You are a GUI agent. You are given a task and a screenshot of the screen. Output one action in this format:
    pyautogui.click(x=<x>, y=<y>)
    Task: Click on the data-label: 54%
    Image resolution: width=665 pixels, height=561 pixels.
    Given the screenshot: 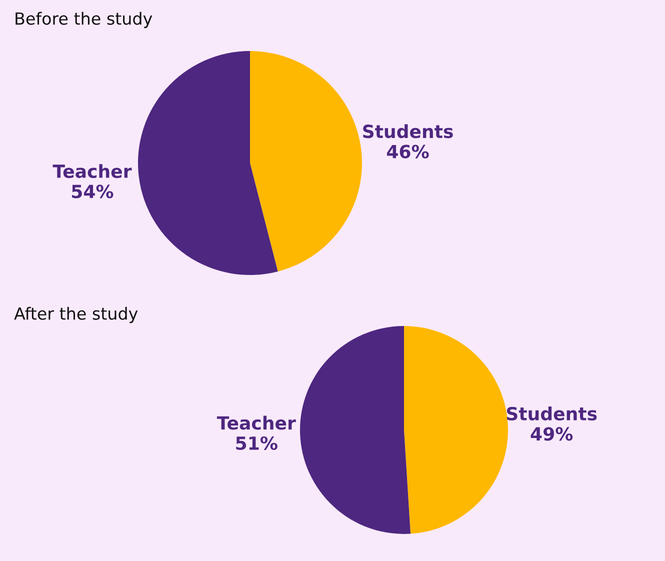 What is the action you would take?
    pyautogui.click(x=93, y=191)
    